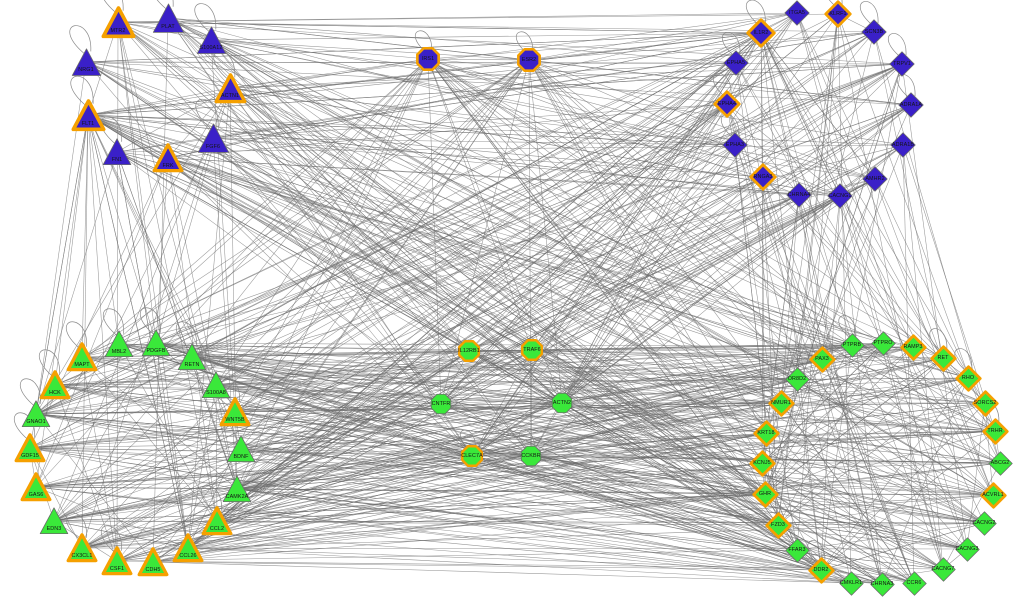 The width and height of the screenshot is (1027, 600). What do you see at coordinates (968, 378) in the screenshot?
I see `graph-node-rho: RHO` at bounding box center [968, 378].